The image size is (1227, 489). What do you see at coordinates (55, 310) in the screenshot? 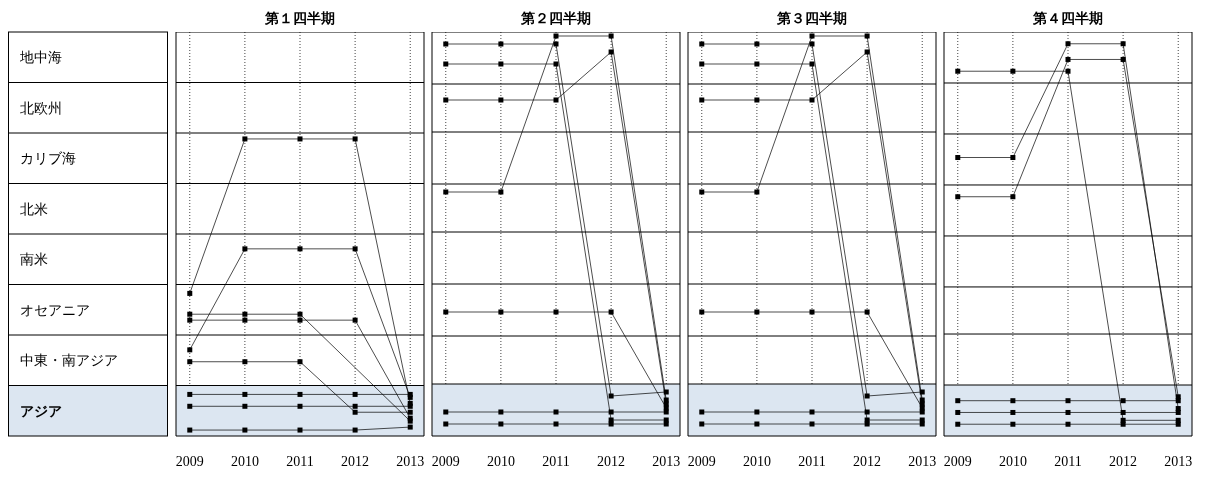
I see `text: オセアニア` at bounding box center [55, 310].